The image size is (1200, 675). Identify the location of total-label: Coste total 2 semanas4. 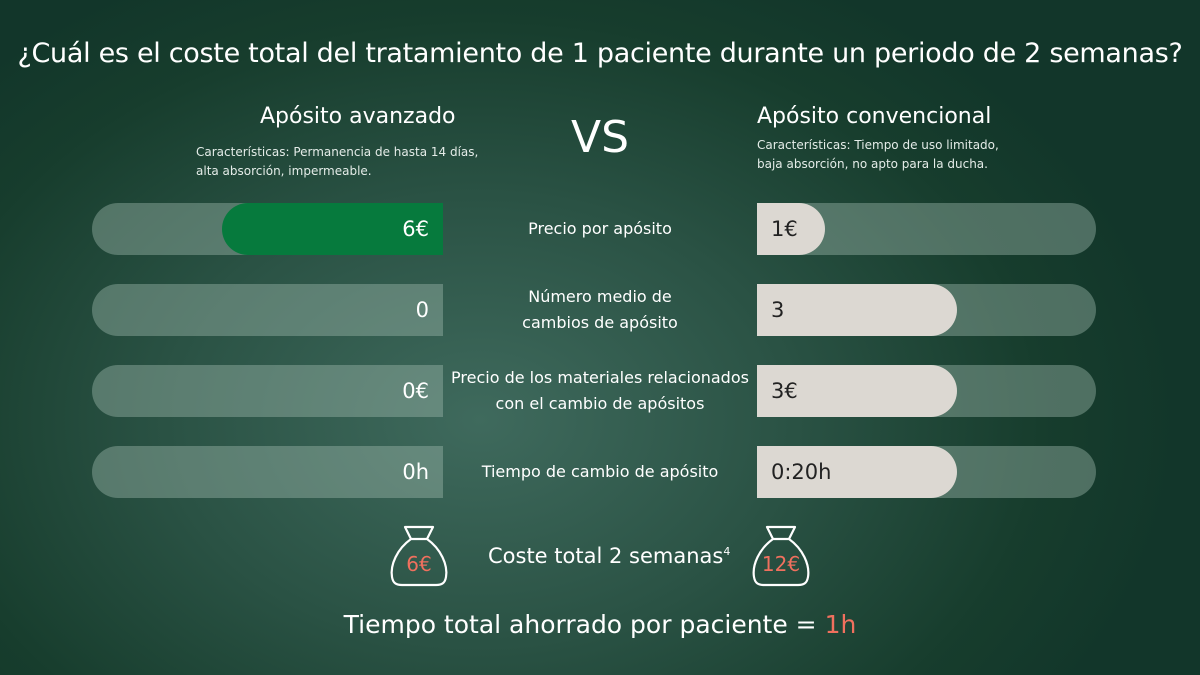
(609, 556).